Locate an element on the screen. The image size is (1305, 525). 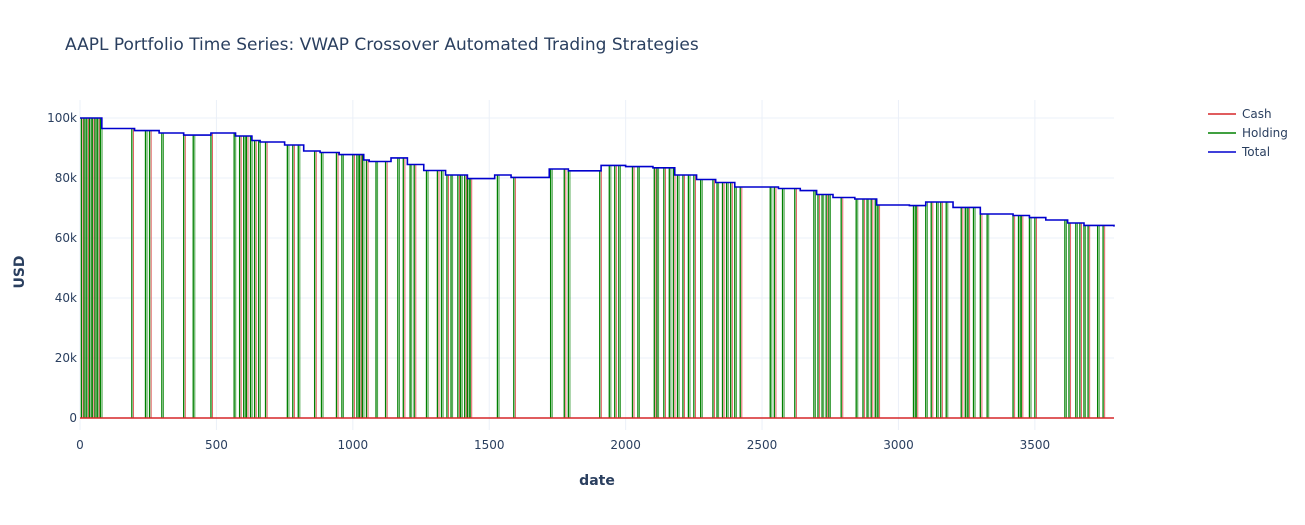
legend: Cash Holding Total is located at coordinates (1248, 133).